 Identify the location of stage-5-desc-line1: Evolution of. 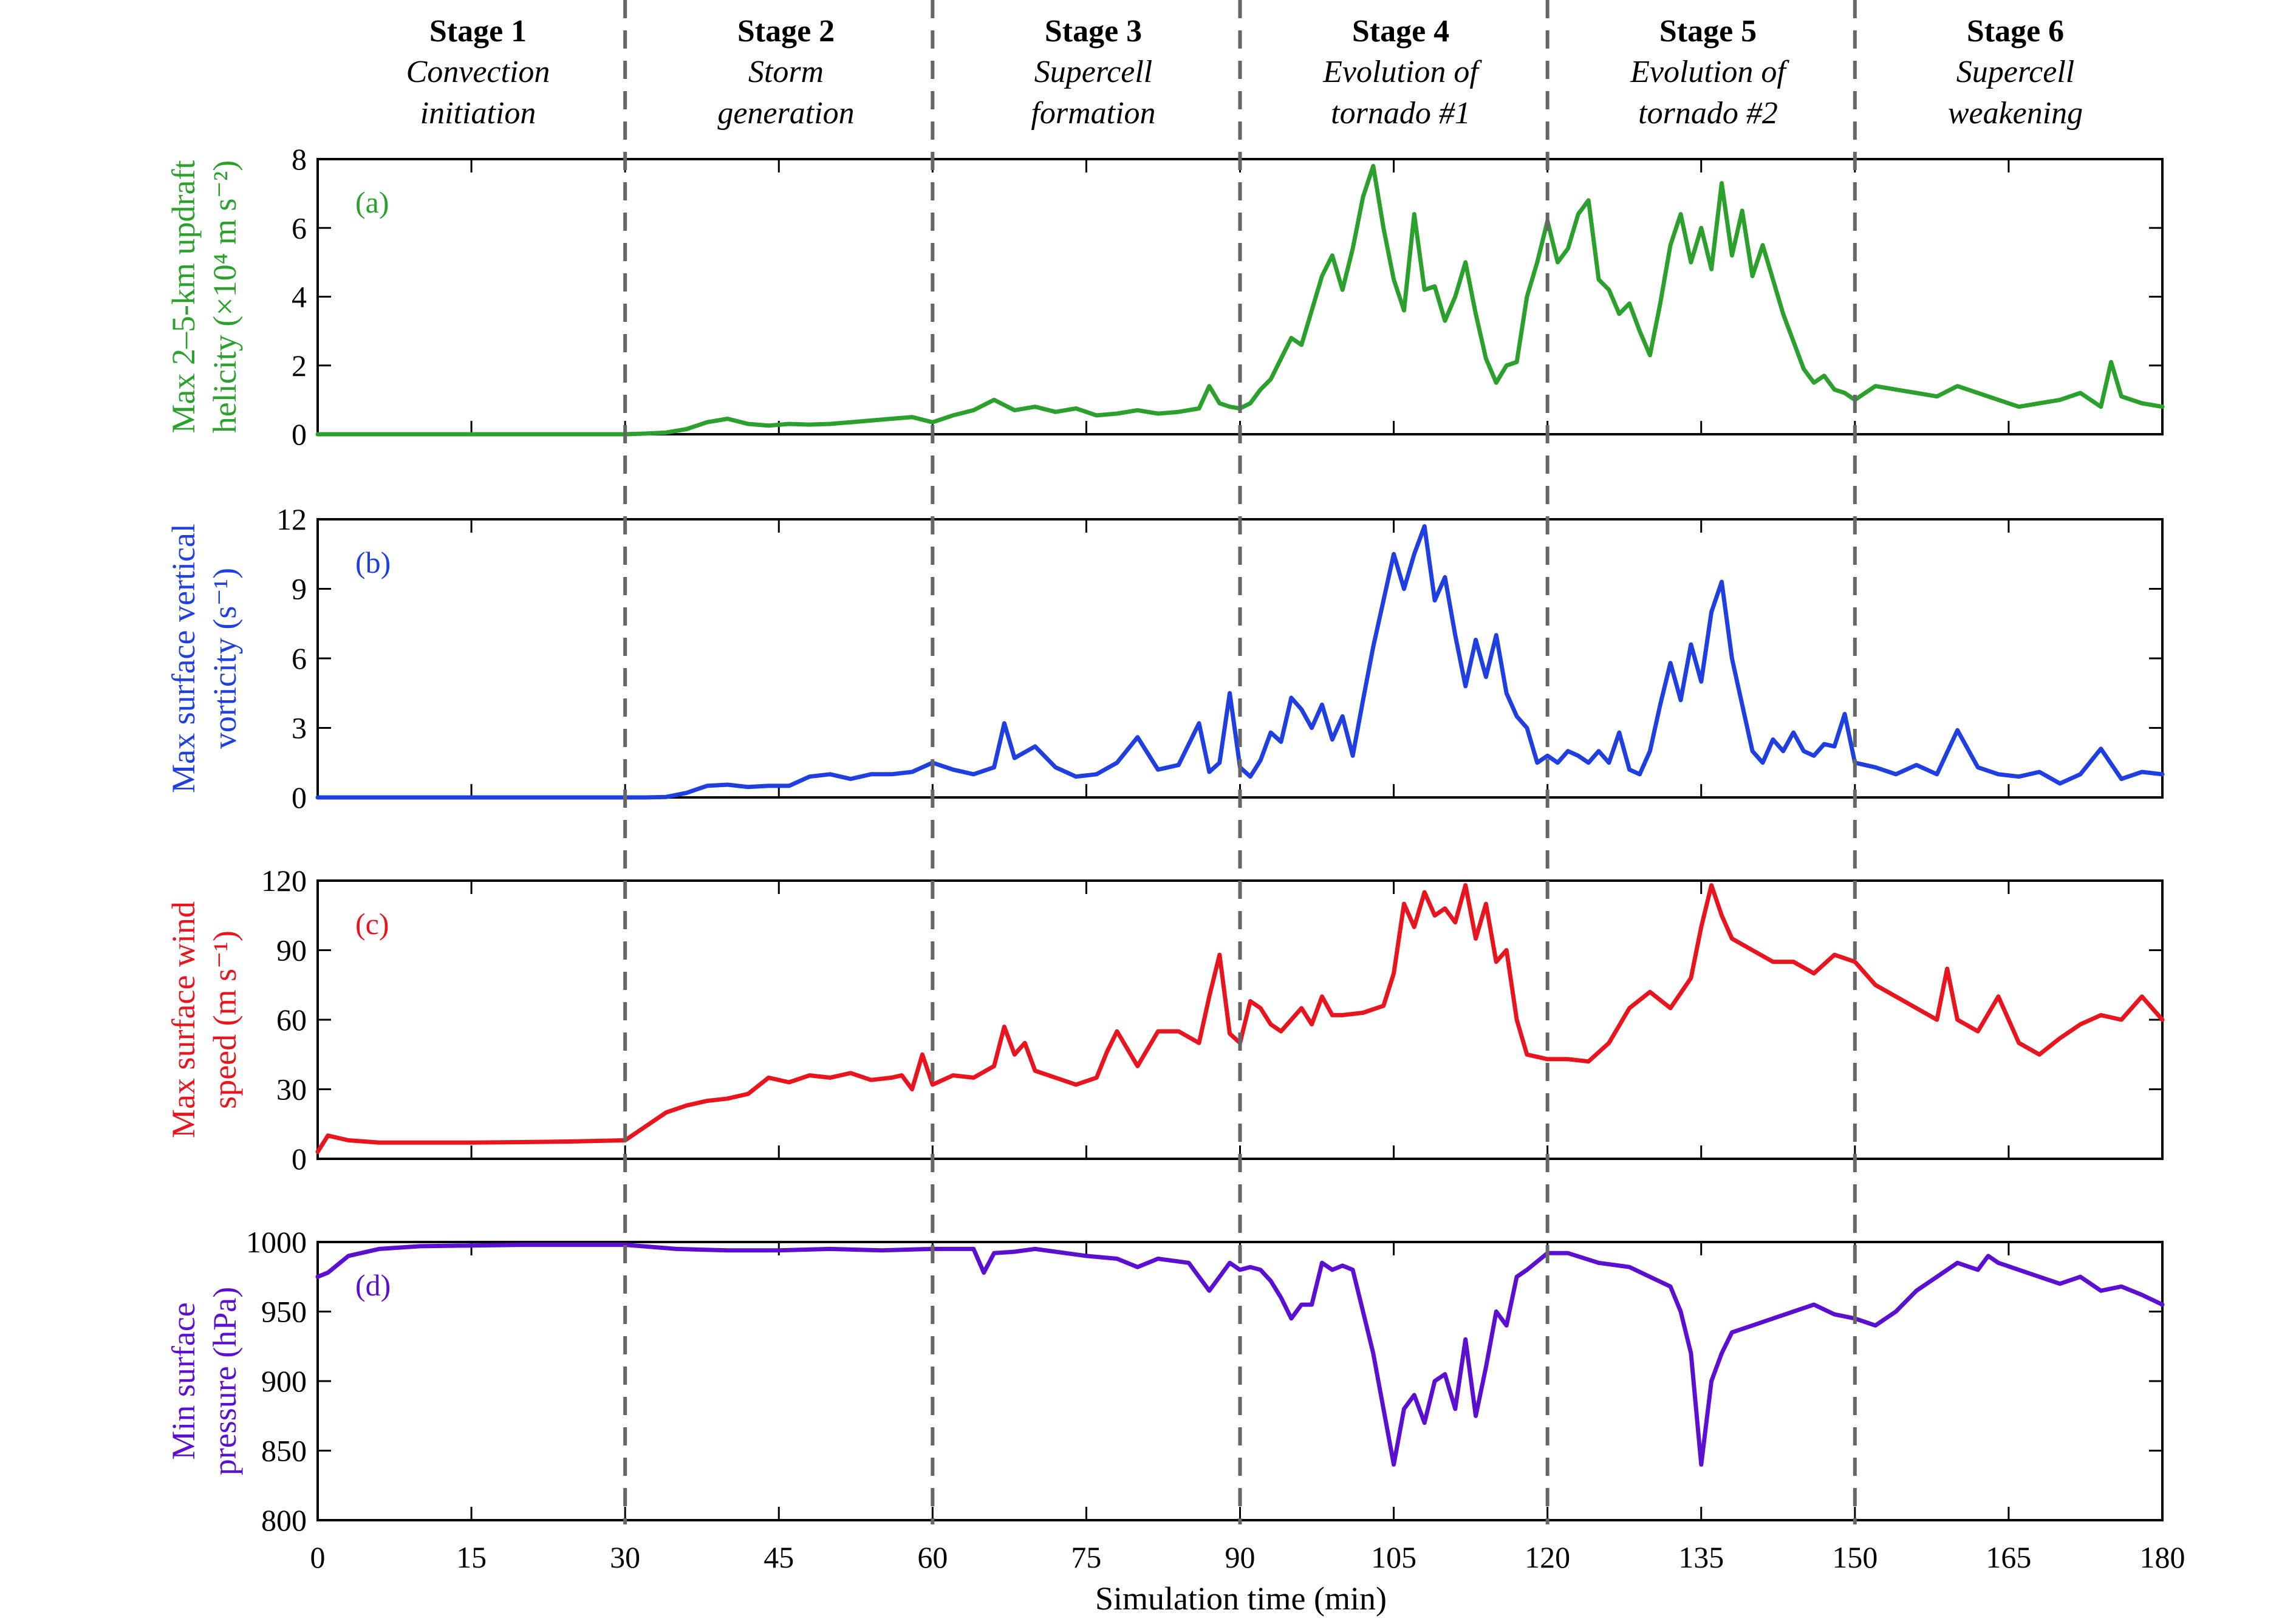
(1709, 72).